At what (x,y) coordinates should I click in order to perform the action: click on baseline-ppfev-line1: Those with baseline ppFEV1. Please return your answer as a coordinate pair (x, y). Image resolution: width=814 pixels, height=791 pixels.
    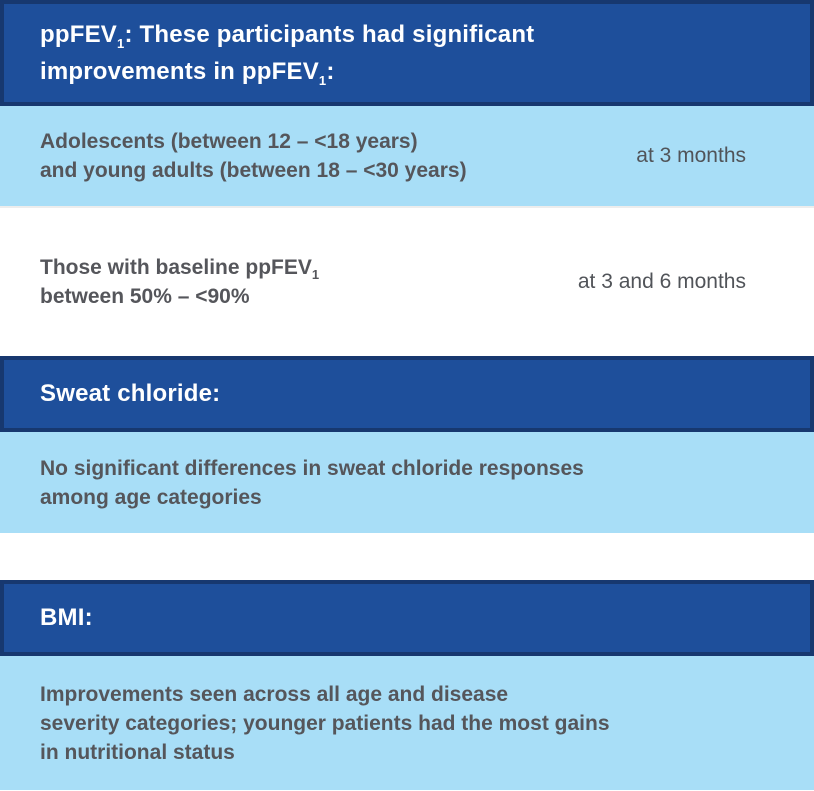
    Looking at the image, I should click on (297, 267).